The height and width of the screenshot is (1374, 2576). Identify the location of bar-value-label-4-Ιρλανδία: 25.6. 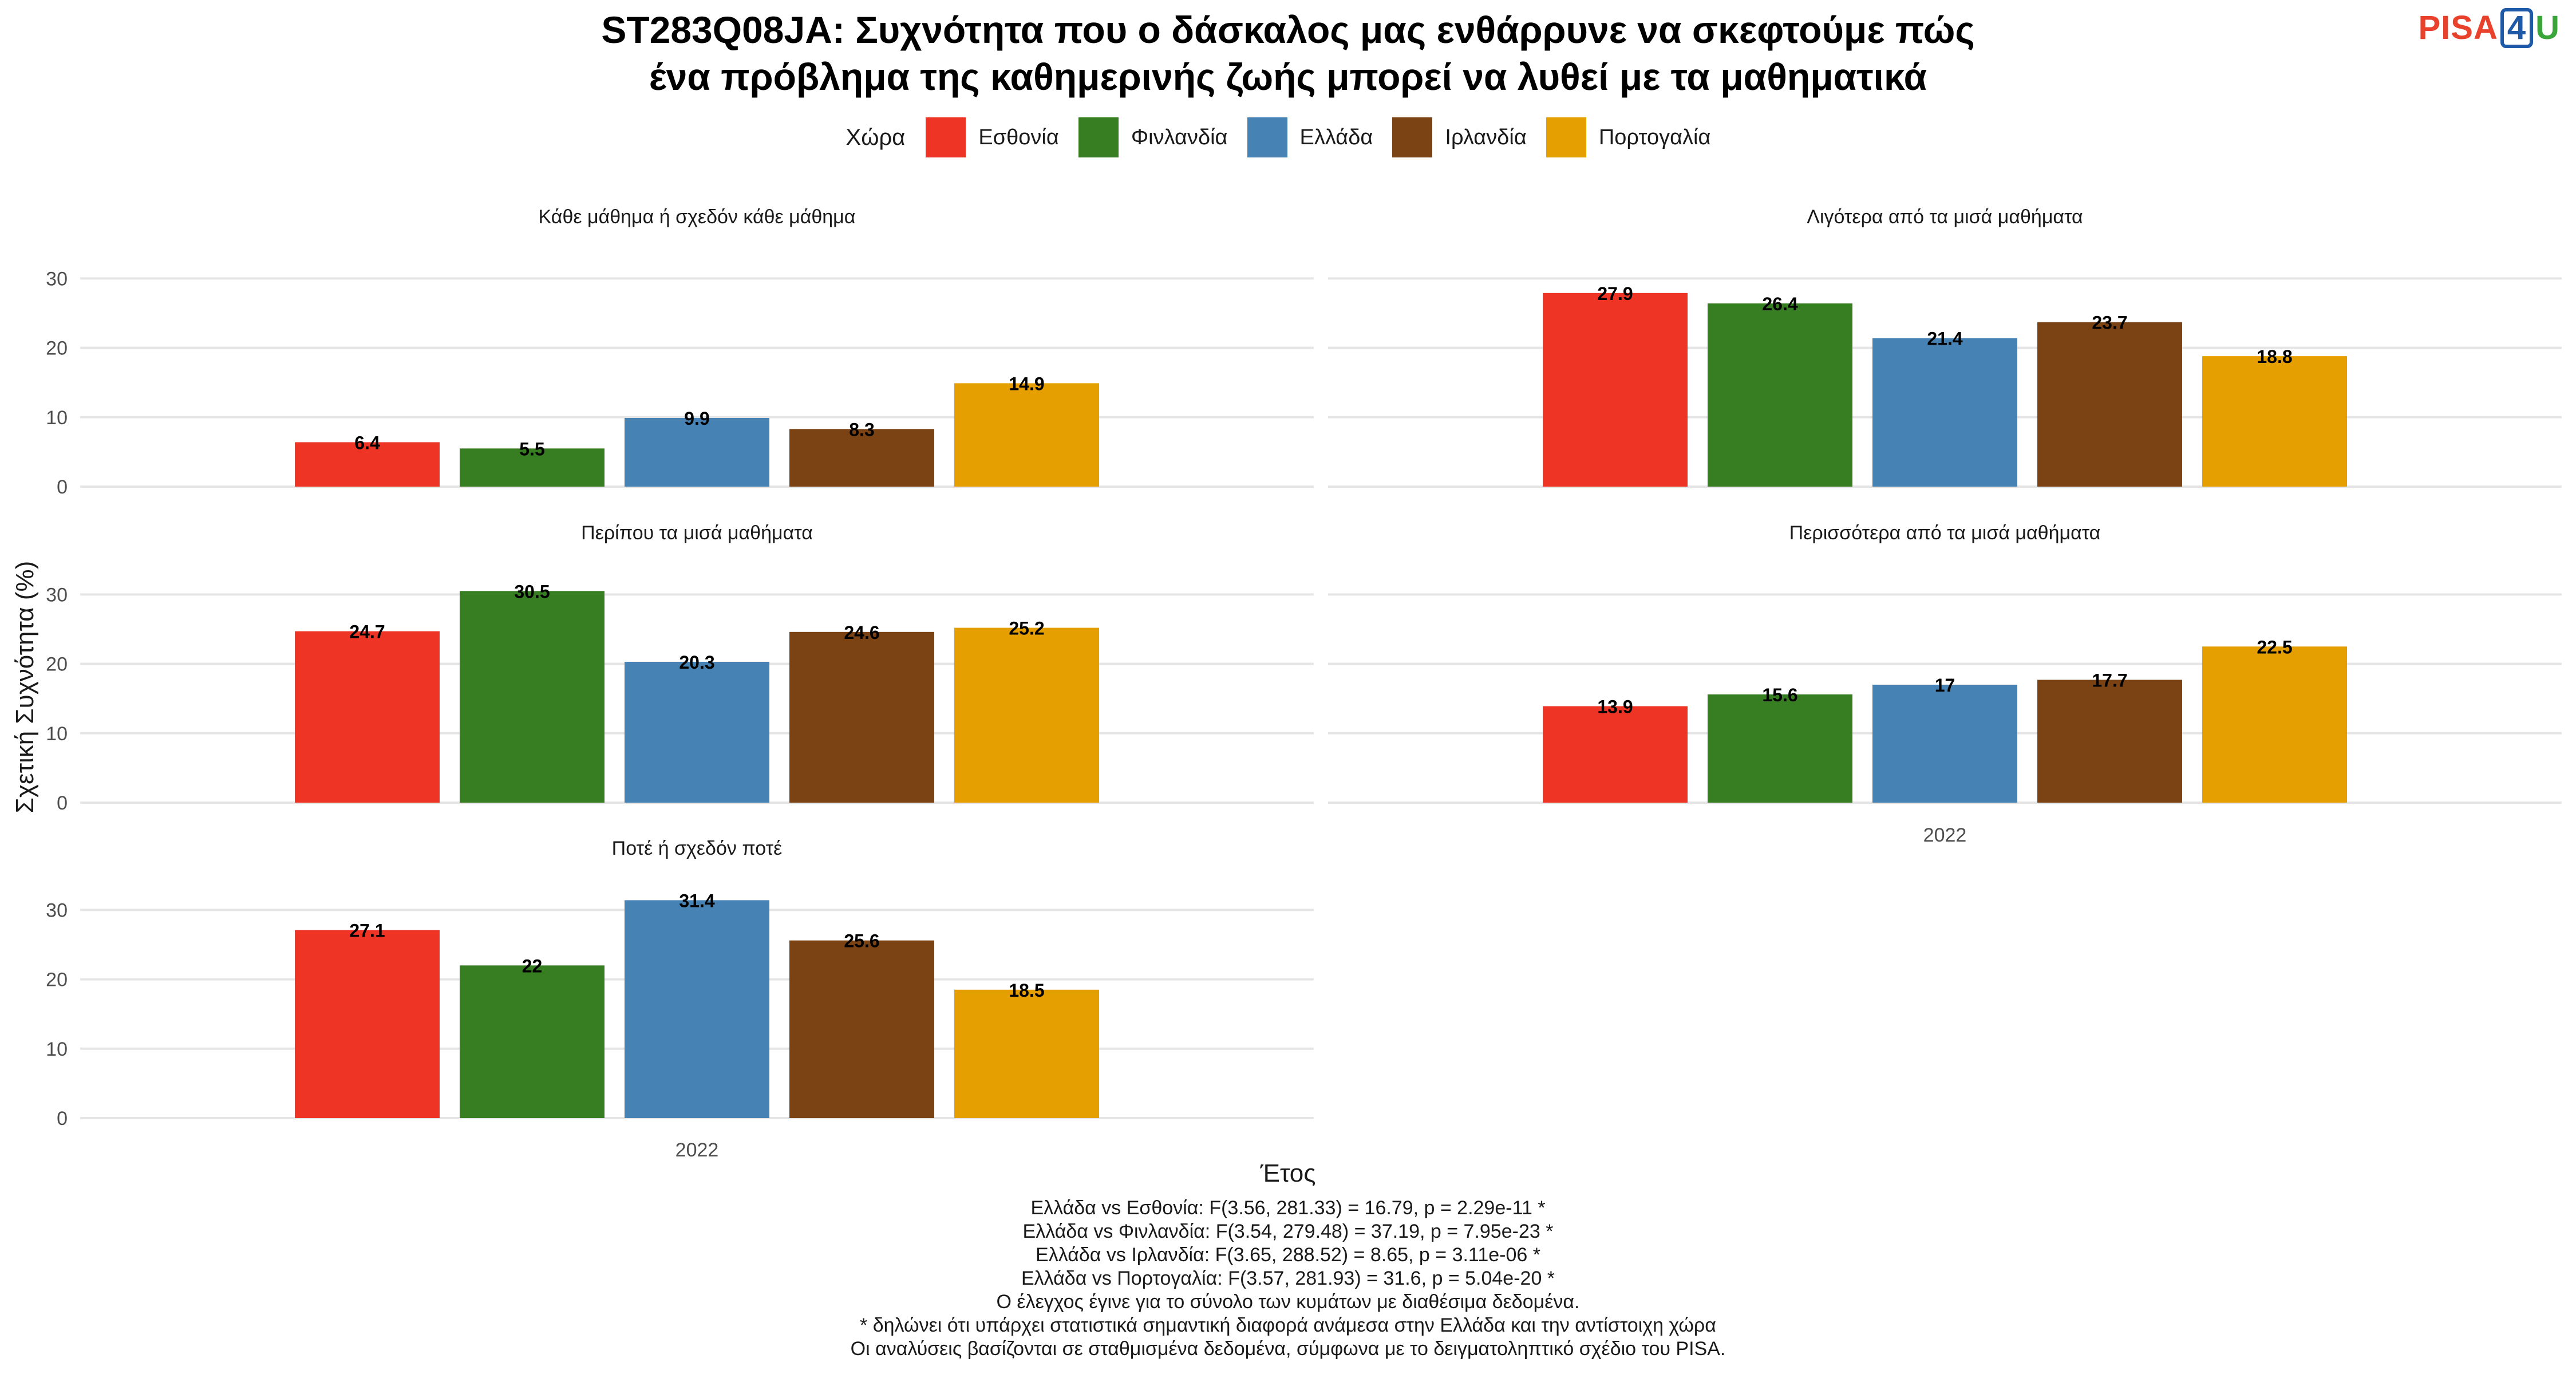
(861, 941).